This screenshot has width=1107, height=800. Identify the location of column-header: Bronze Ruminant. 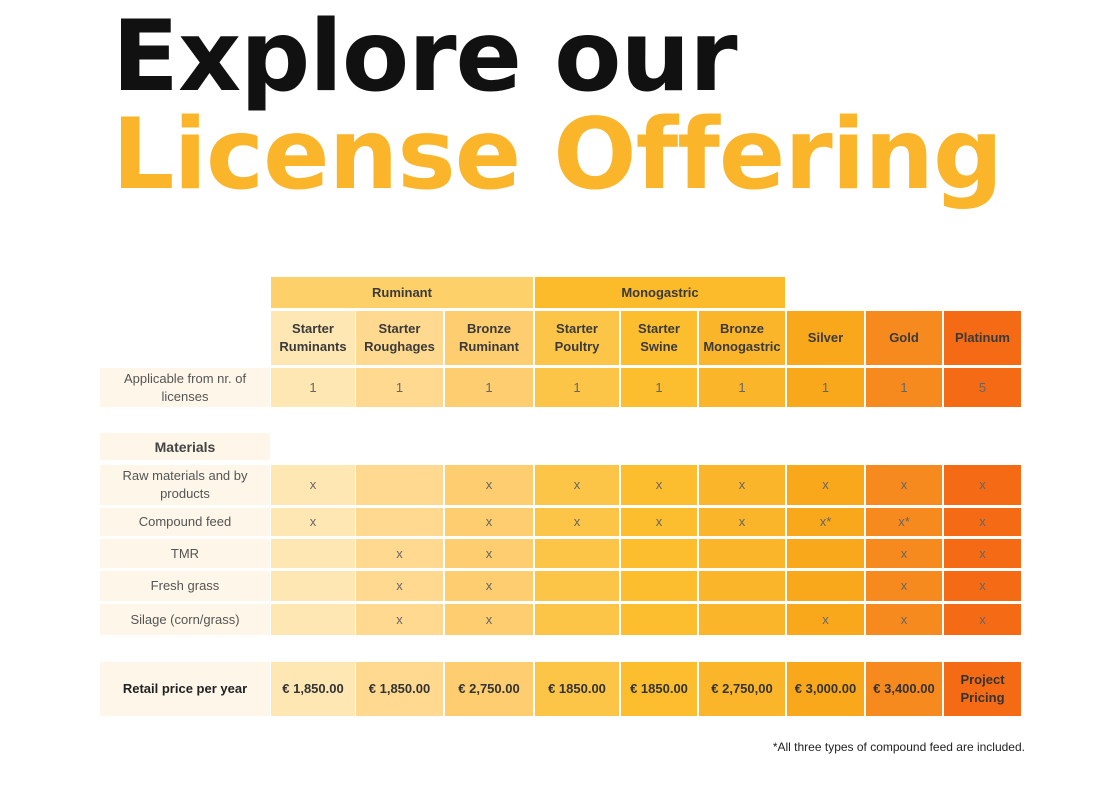
(489, 338).